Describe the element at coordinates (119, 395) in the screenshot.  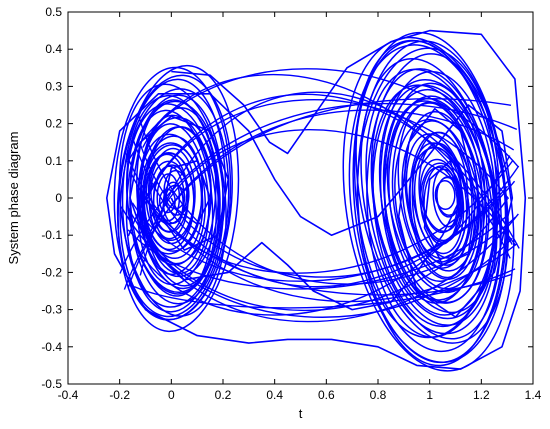
I see `x-tick-label: -0.2` at that location.